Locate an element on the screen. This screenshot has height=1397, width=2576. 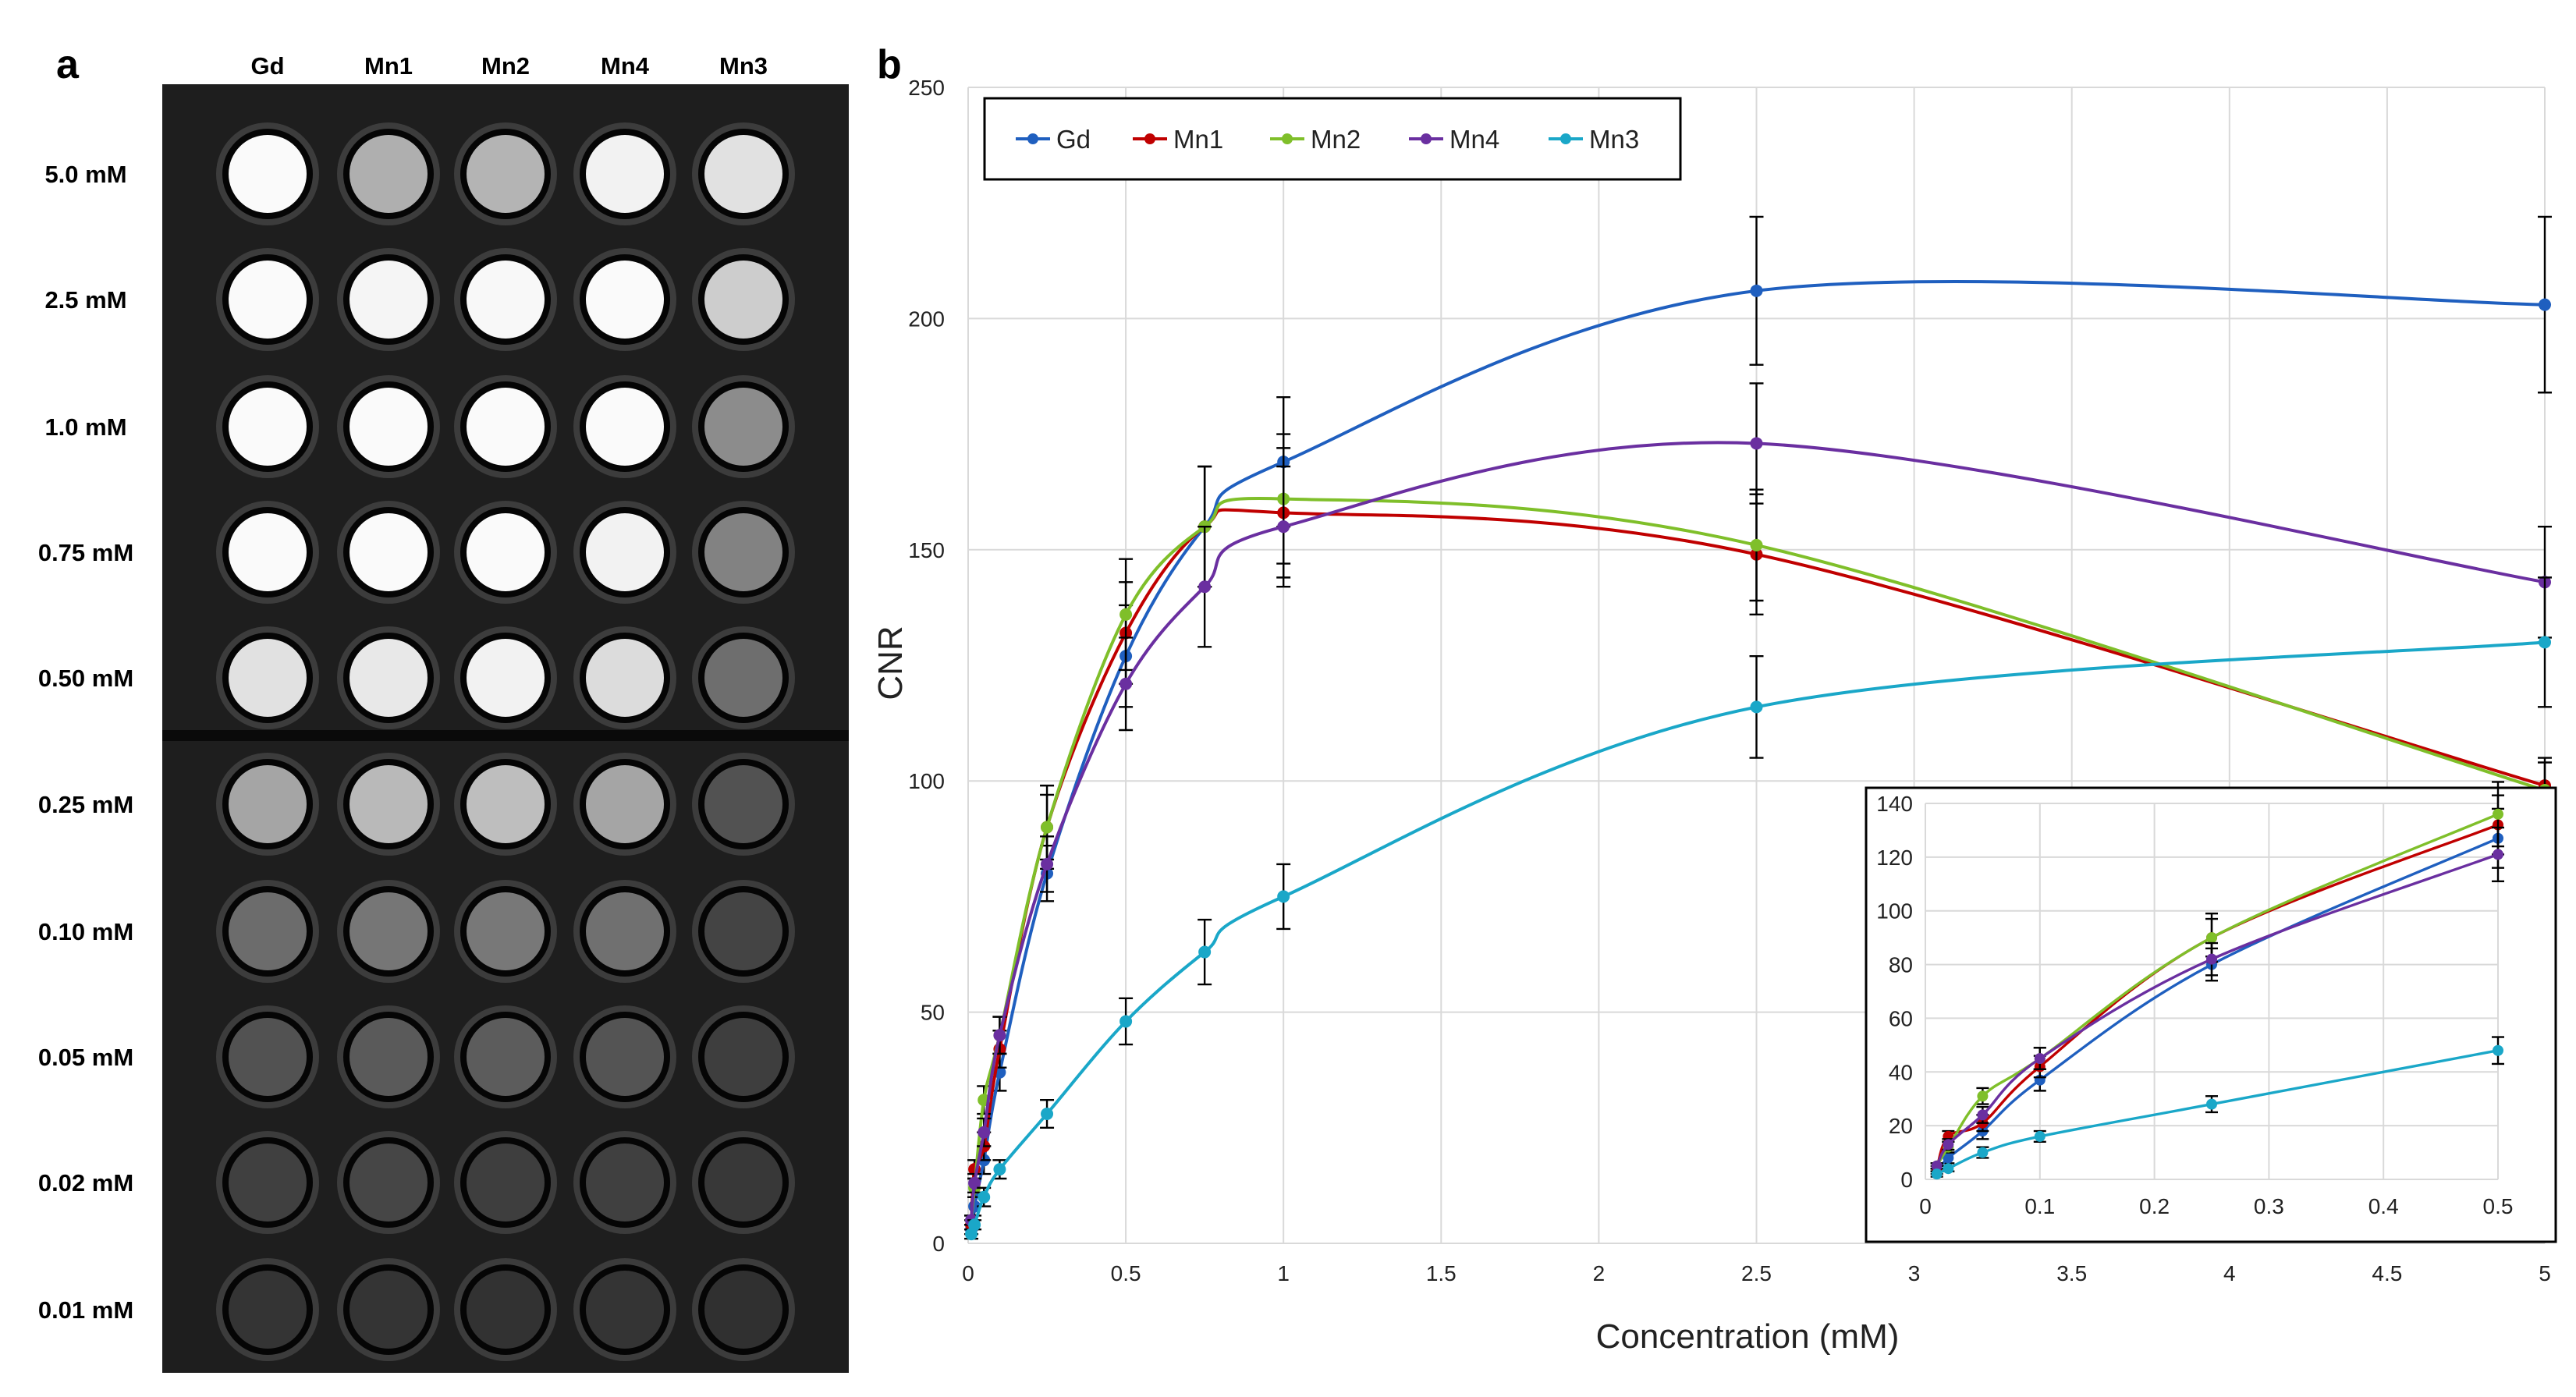
row-label: 0.02 mM is located at coordinates (85, 1183).